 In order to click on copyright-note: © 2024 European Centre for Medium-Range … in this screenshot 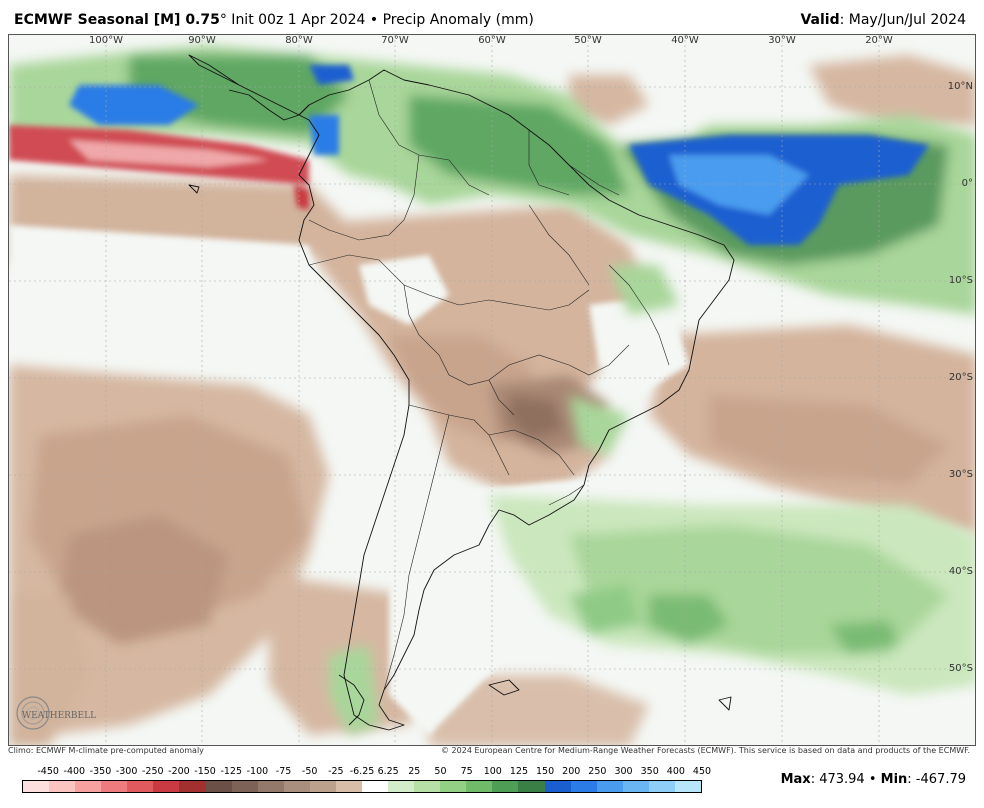, I will do `click(705, 750)`.